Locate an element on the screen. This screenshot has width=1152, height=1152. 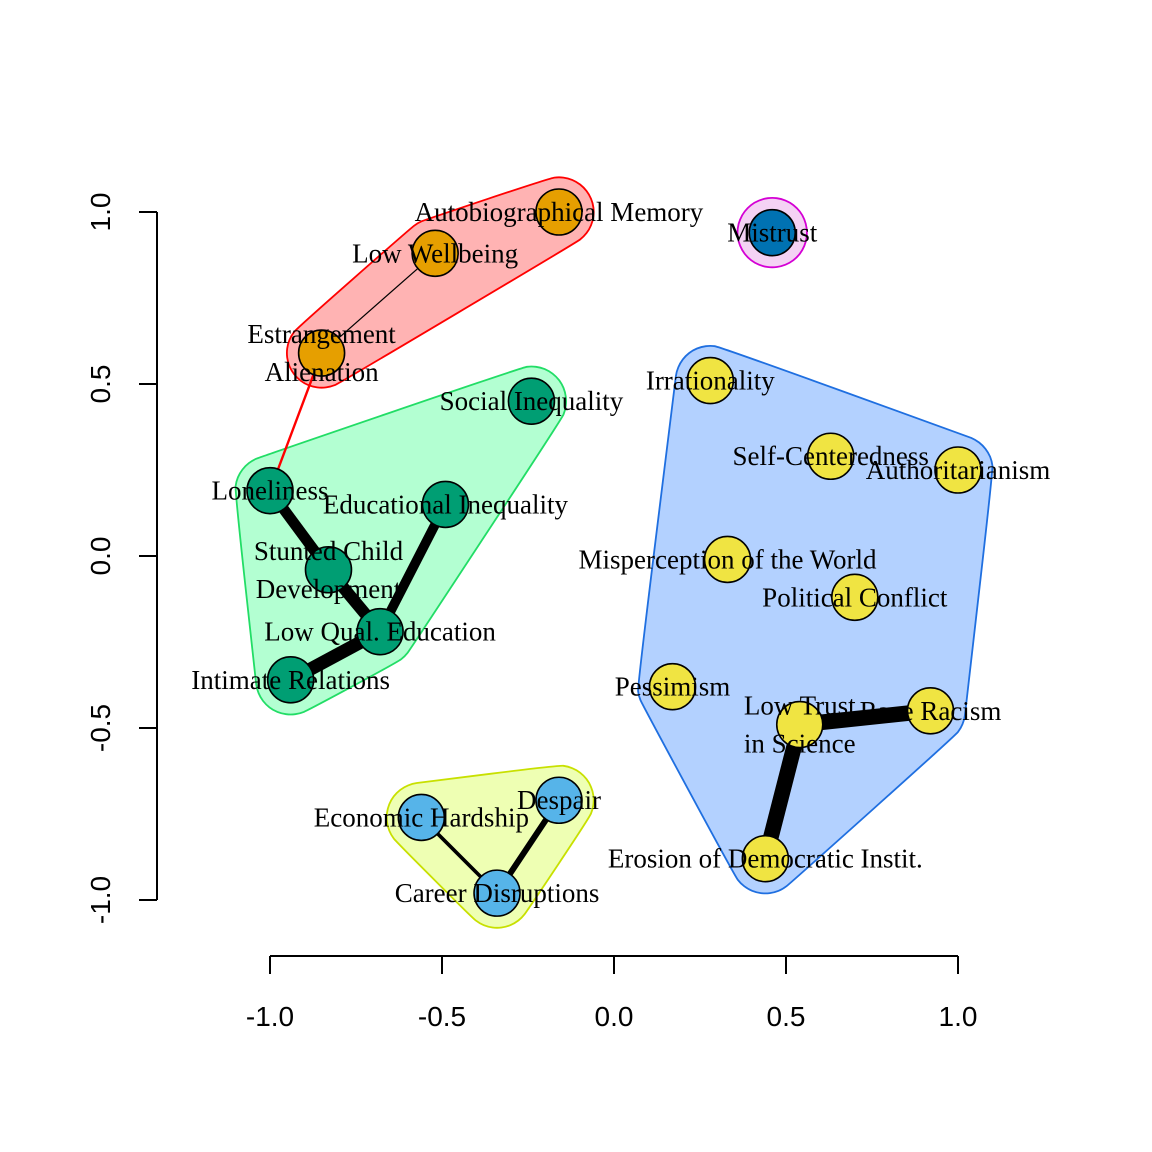
node-label-5: Social Inequality is located at coordinates (532, 401).